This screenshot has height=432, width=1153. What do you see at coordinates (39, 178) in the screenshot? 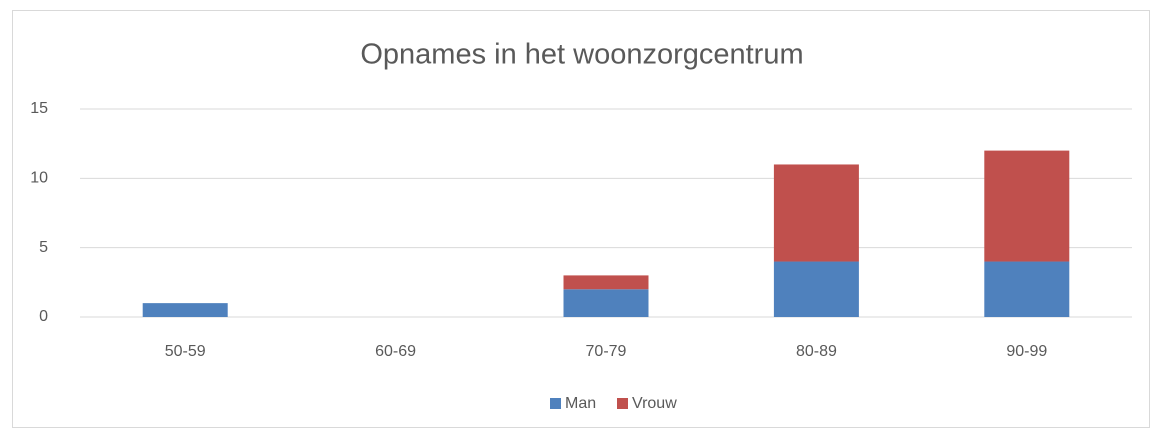
I see `y-tick-label: 10` at bounding box center [39, 178].